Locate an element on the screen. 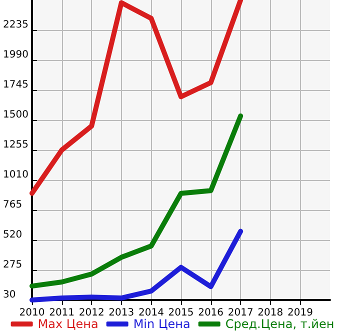 This screenshot has width=345, height=335. y-tick-label: 1500 is located at coordinates (15, 115).